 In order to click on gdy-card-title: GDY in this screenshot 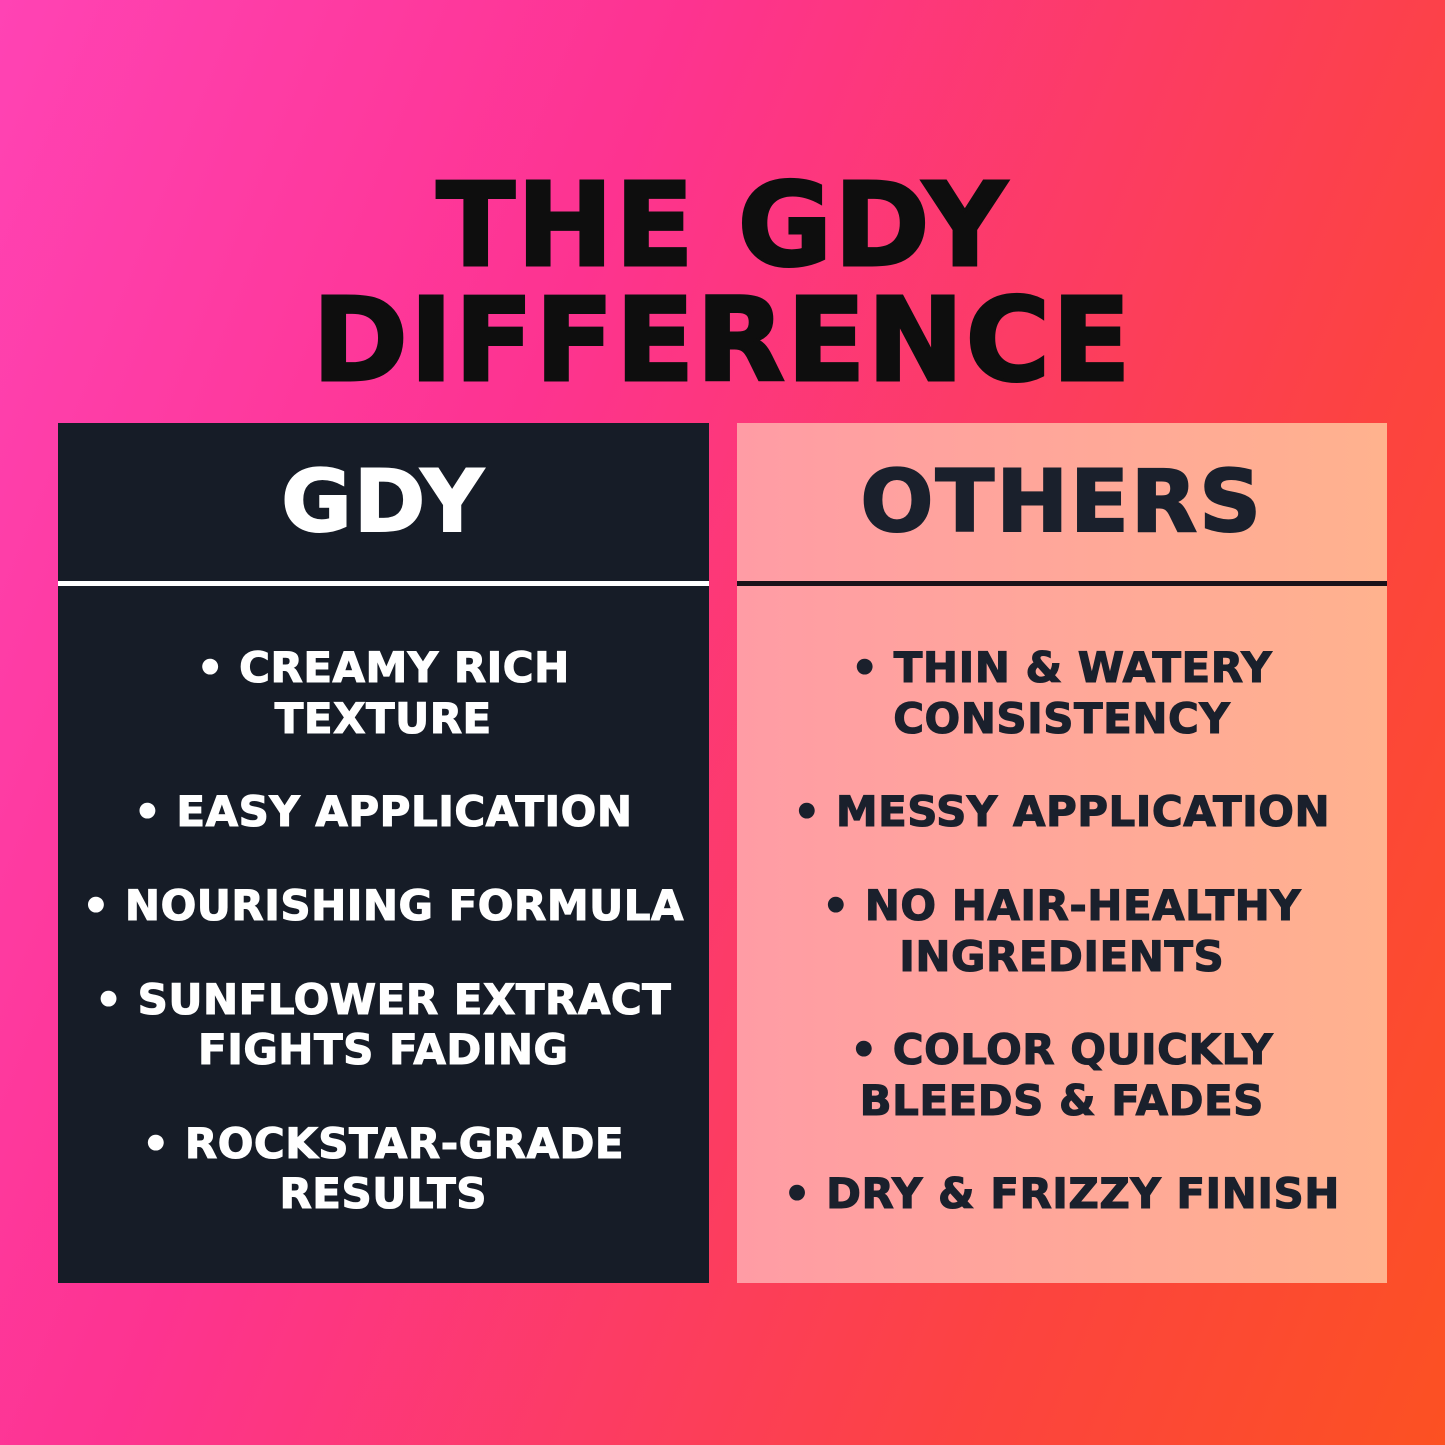, I will do `click(383, 502)`.